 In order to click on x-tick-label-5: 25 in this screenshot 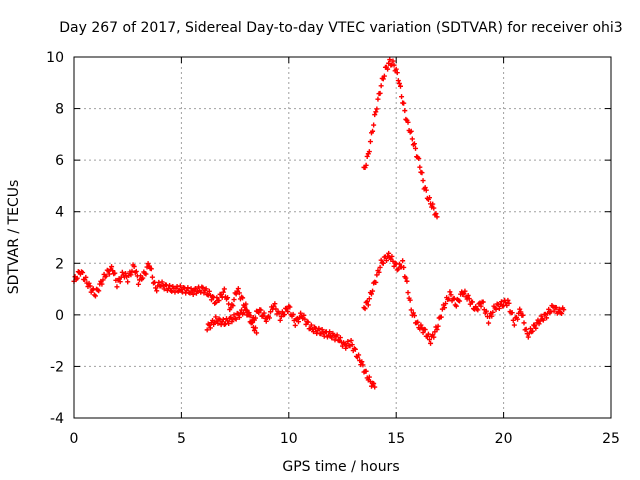, I will do `click(611, 439)`.